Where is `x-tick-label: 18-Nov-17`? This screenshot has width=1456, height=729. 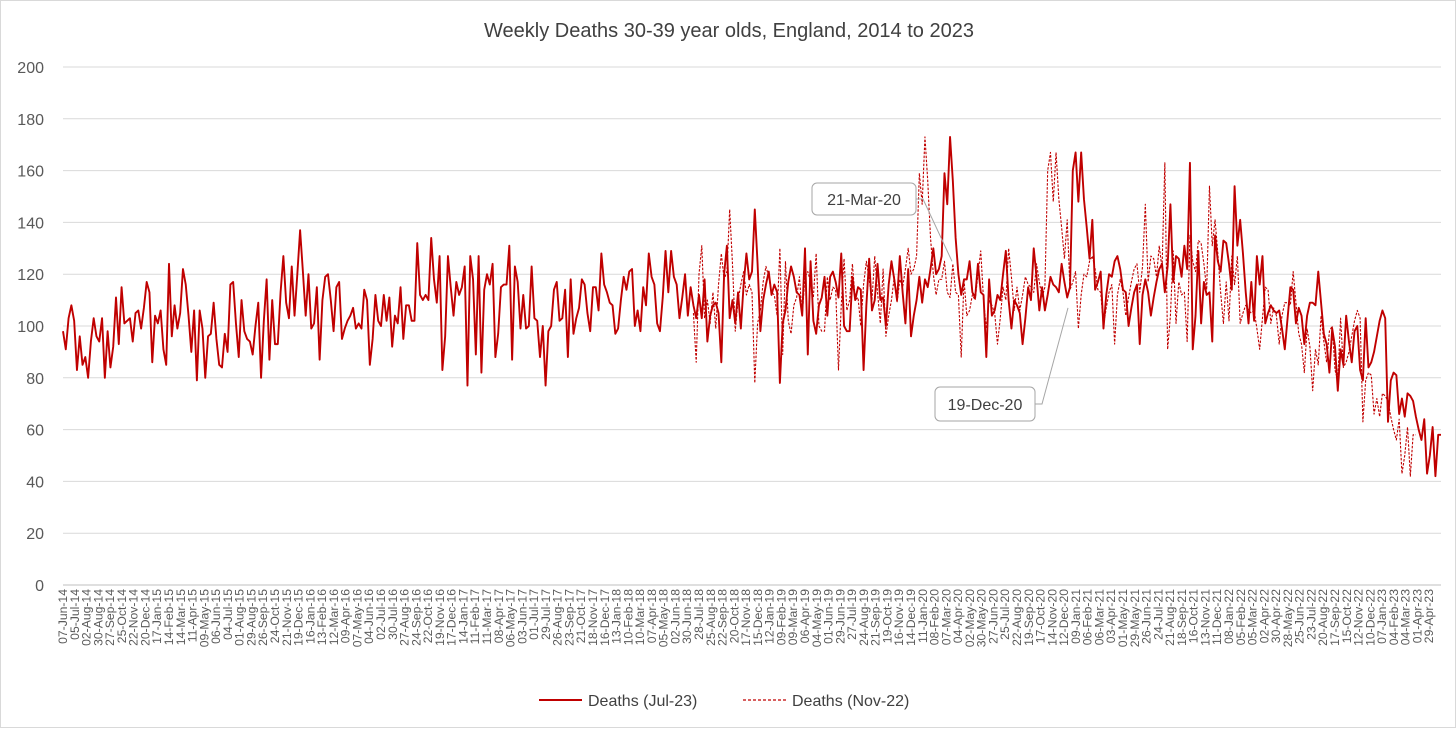
x-tick-label: 18-Nov-17 is located at coordinates (593, 617).